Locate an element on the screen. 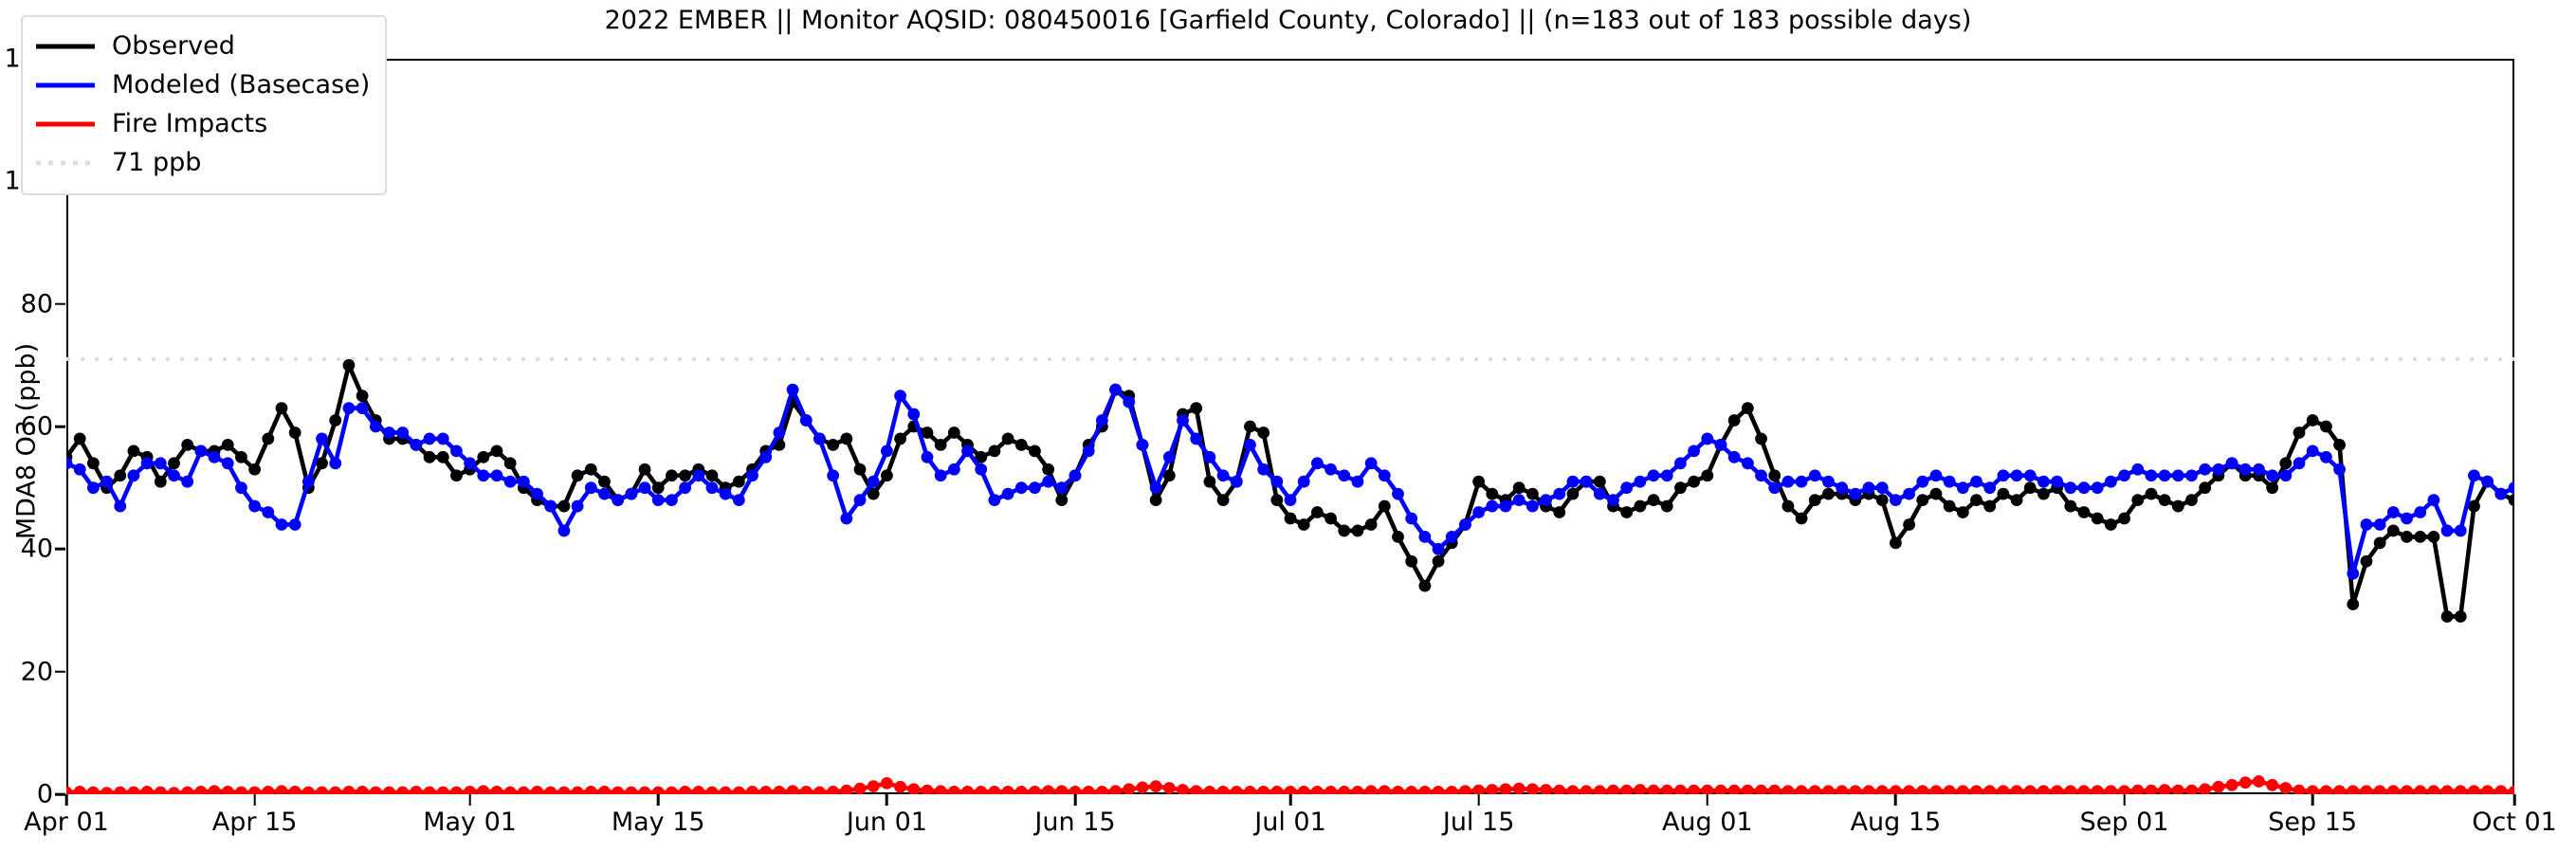  legend-label: Modeled (Basecase) is located at coordinates (241, 85).